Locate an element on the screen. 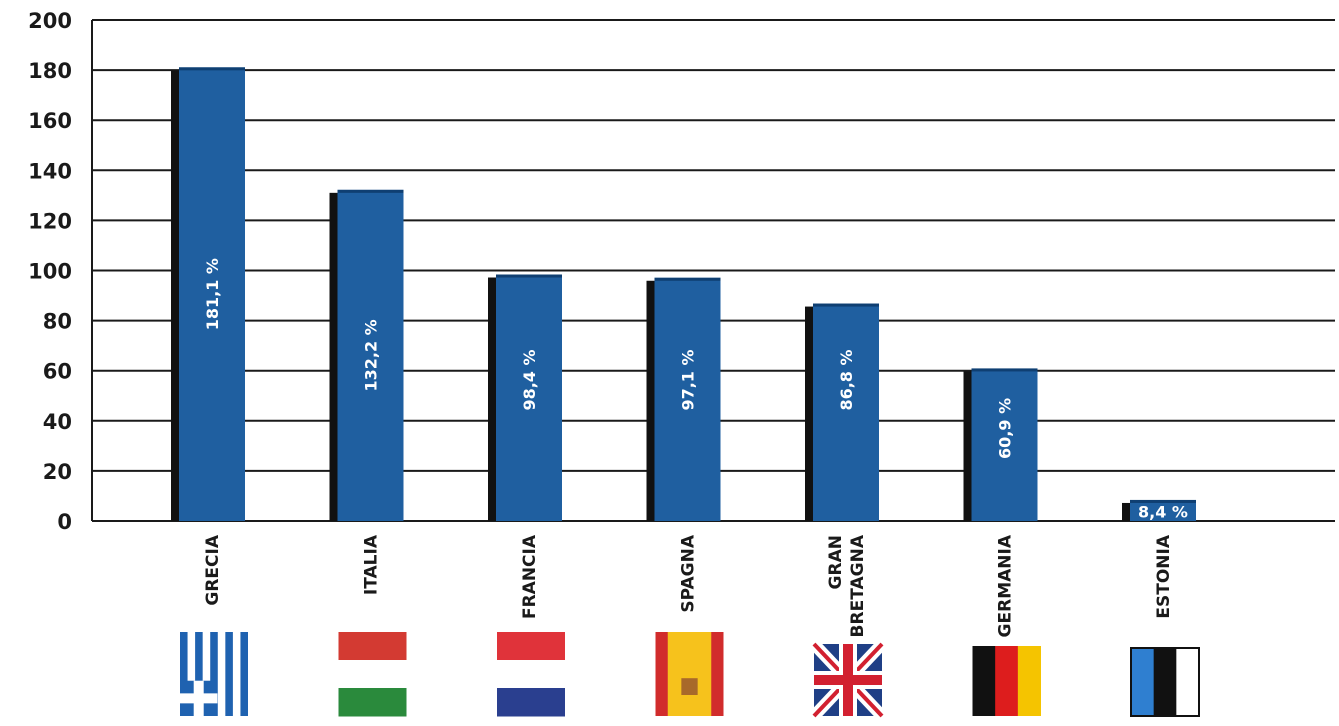 This screenshot has height=726, width=1339. bar-group: 181,1 % is located at coordinates (208, 294).